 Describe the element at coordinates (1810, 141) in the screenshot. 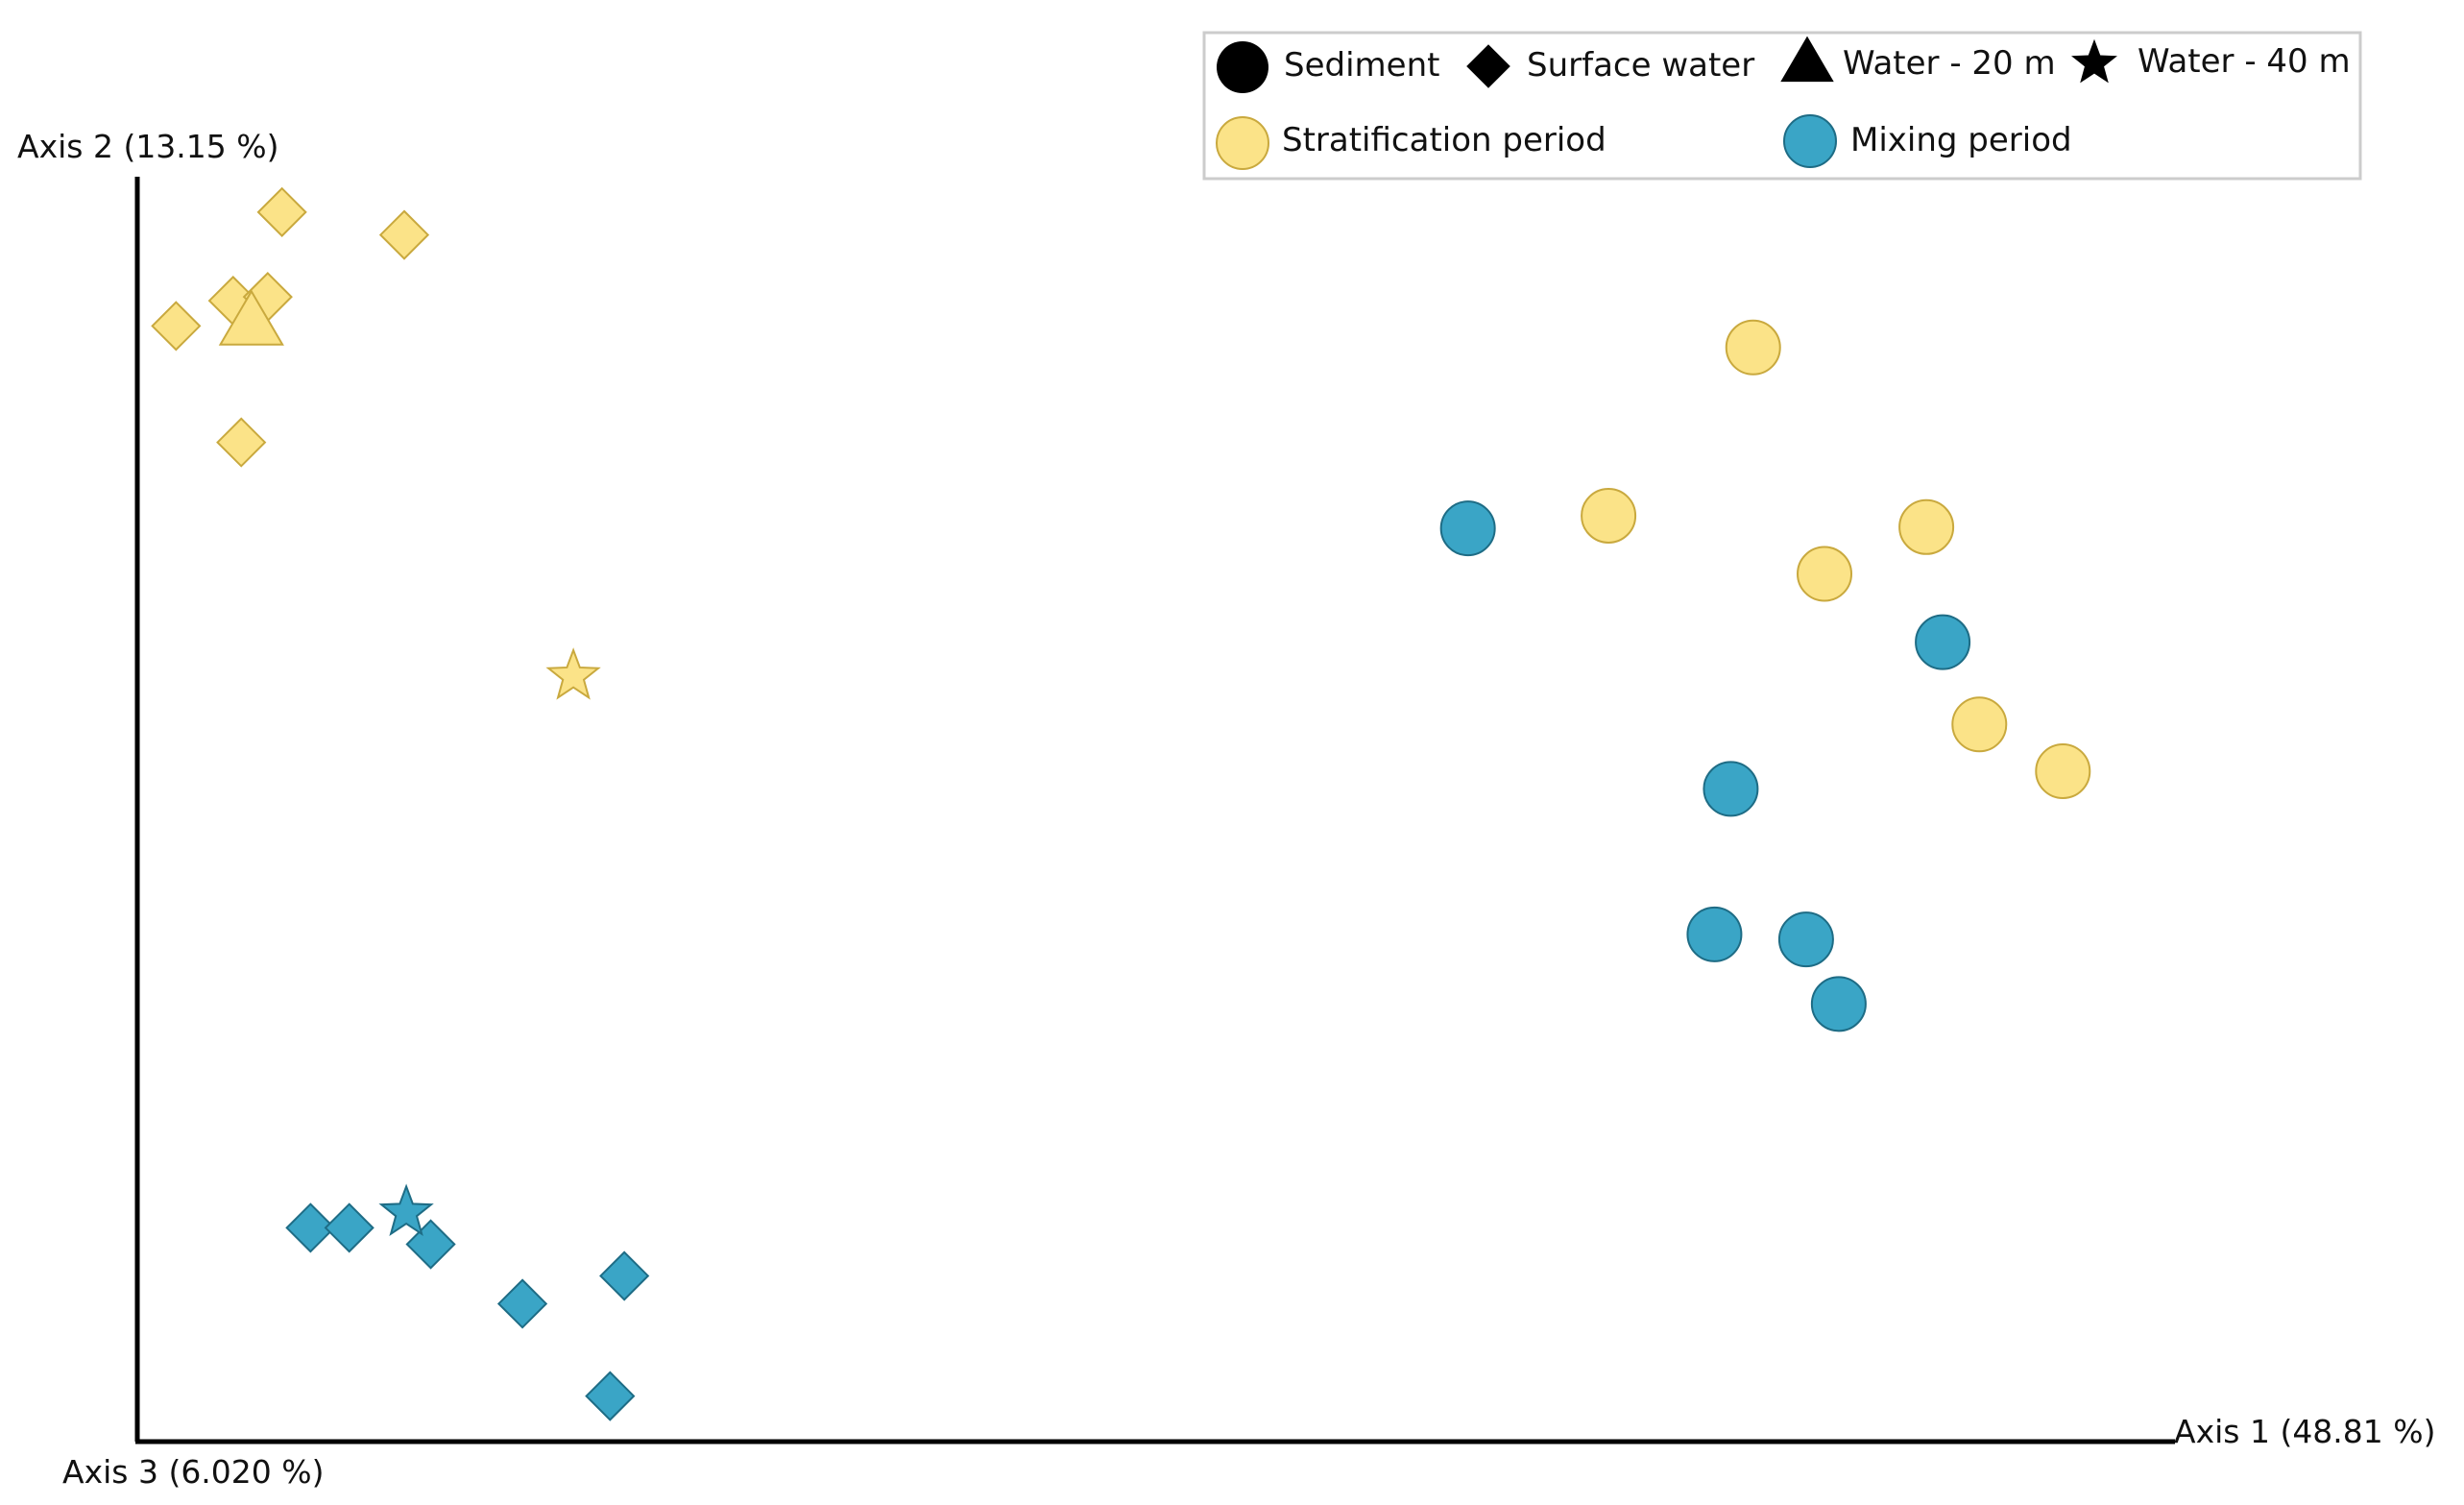

I see `legend-mixing-swatch-icon` at that location.